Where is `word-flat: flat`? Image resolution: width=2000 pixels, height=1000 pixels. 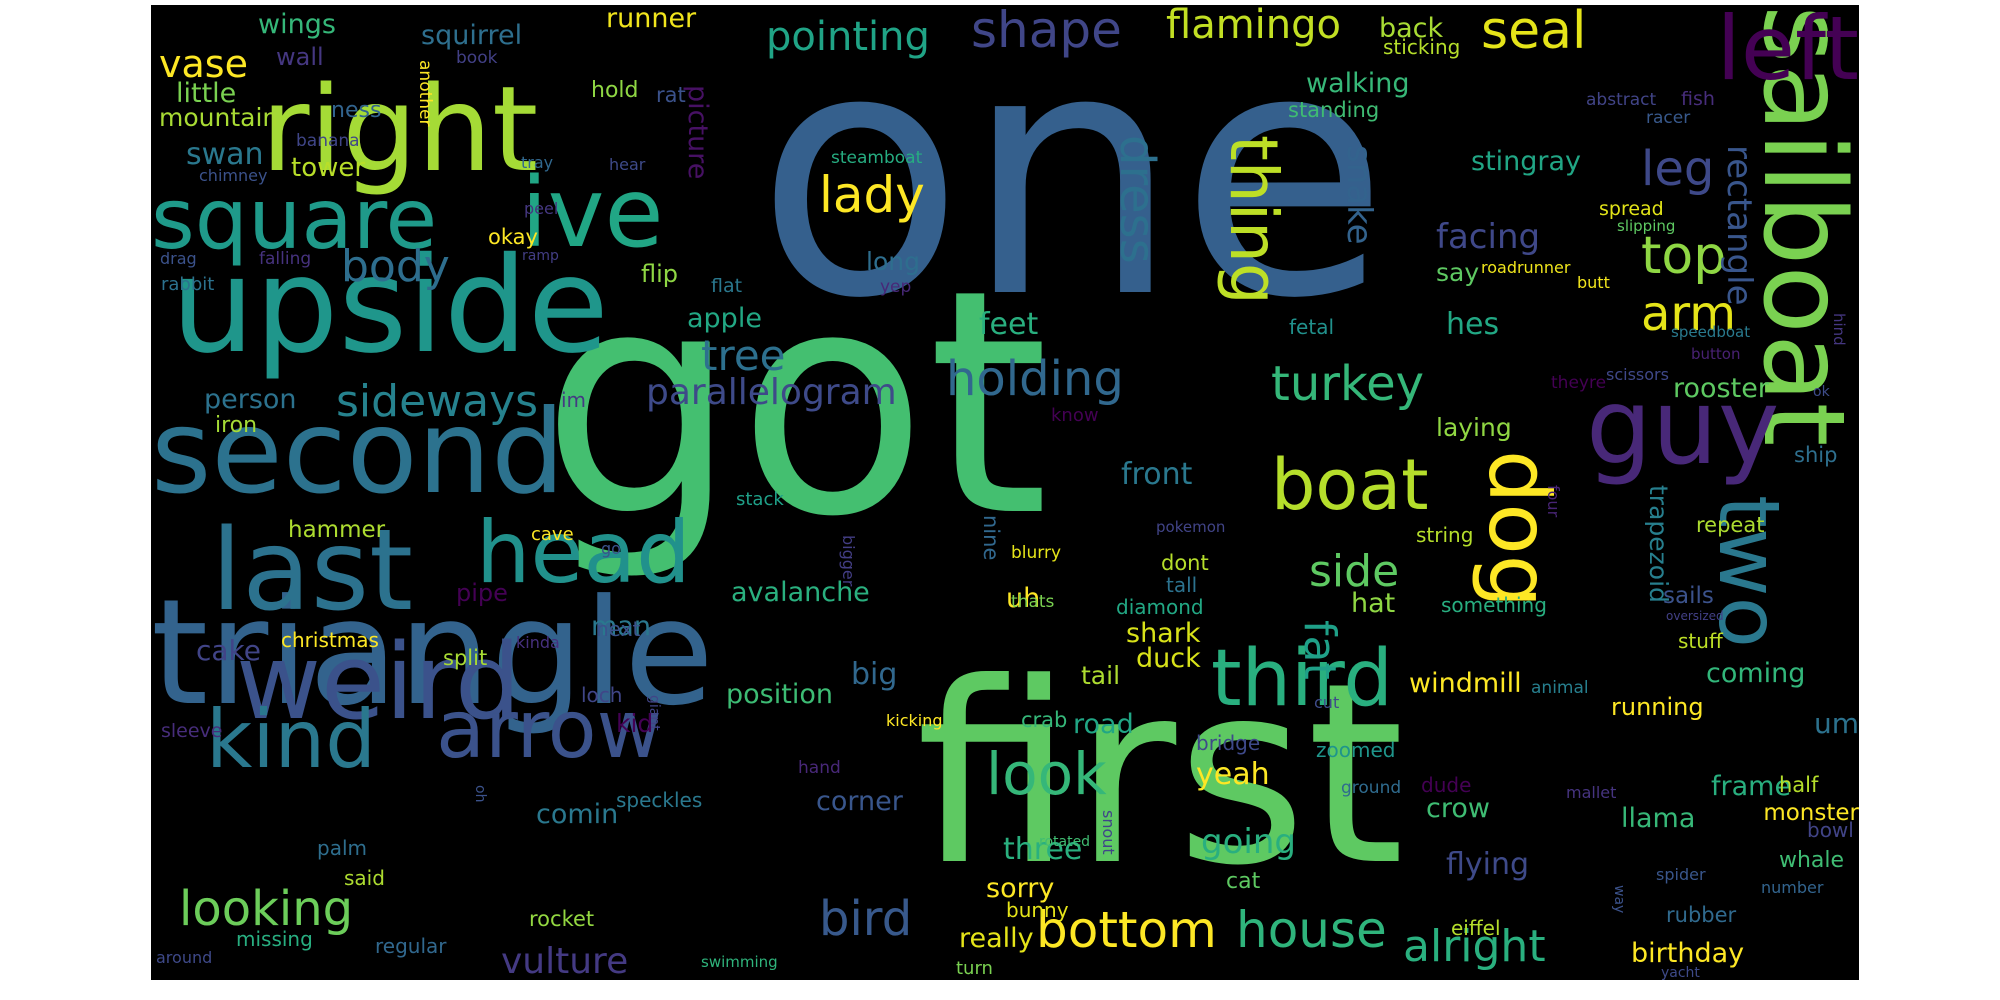
word-flat: flat is located at coordinates (727, 286).